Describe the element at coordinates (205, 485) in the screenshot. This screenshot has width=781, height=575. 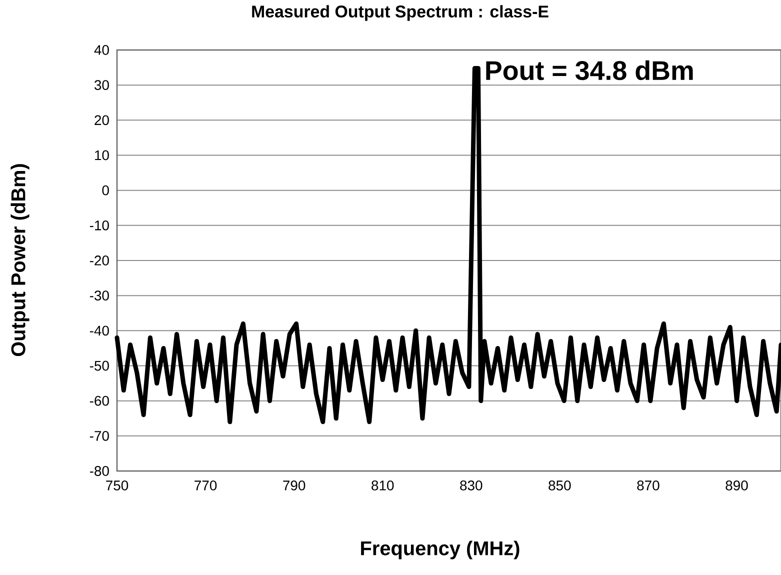
I see `x-tick-label: 770` at that location.